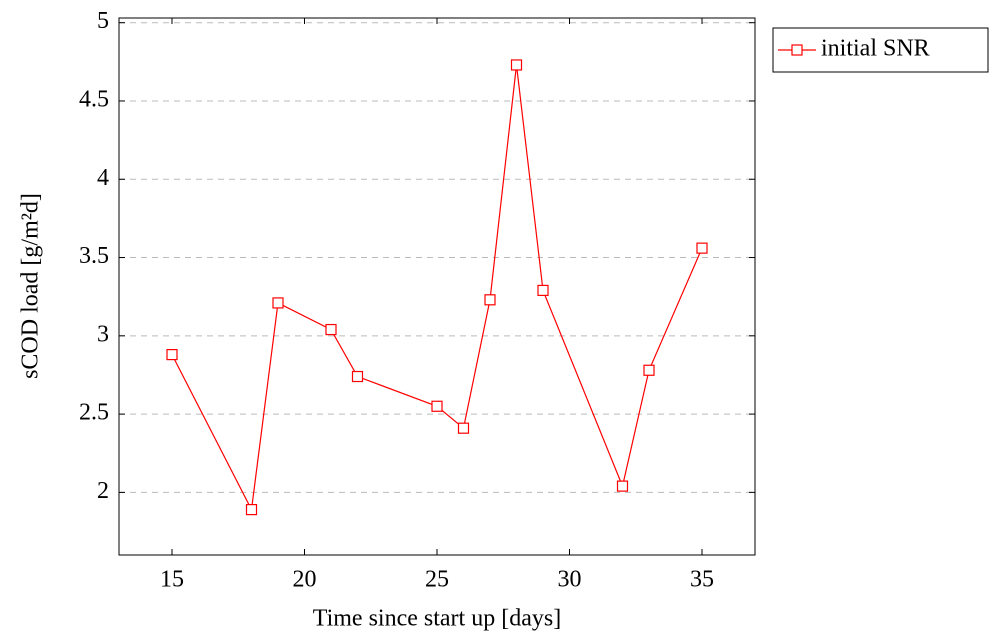  Describe the element at coordinates (94, 99) in the screenshot. I see `y-tick-label: 4.5` at that location.